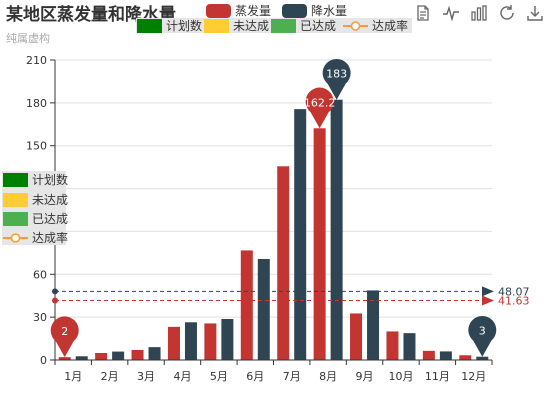 Image resolution: width=550 pixels, height=420 pixels. I want to click on y-tick-label: 0, so click(43, 360).